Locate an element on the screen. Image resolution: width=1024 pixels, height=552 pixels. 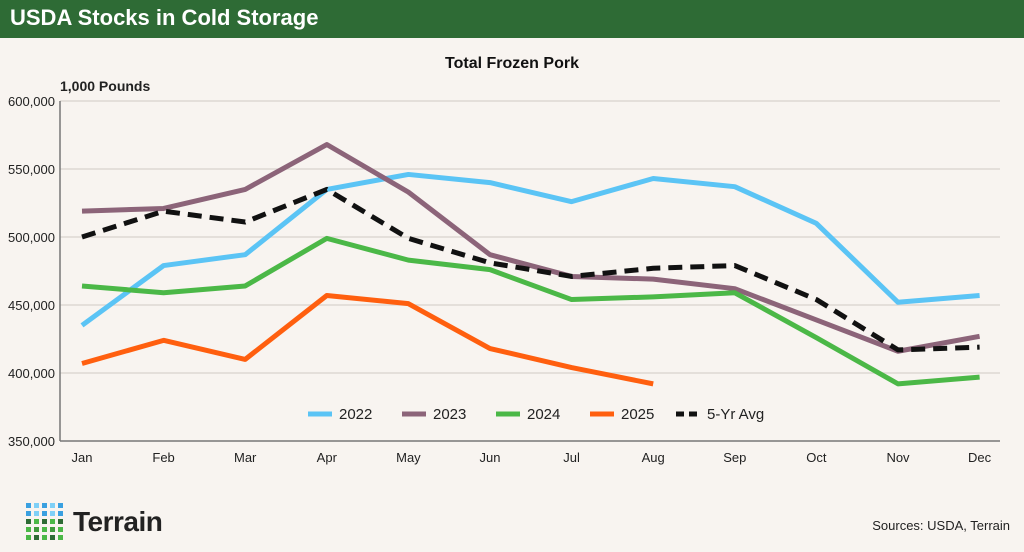
legend-label: 2023 is located at coordinates (449, 414).